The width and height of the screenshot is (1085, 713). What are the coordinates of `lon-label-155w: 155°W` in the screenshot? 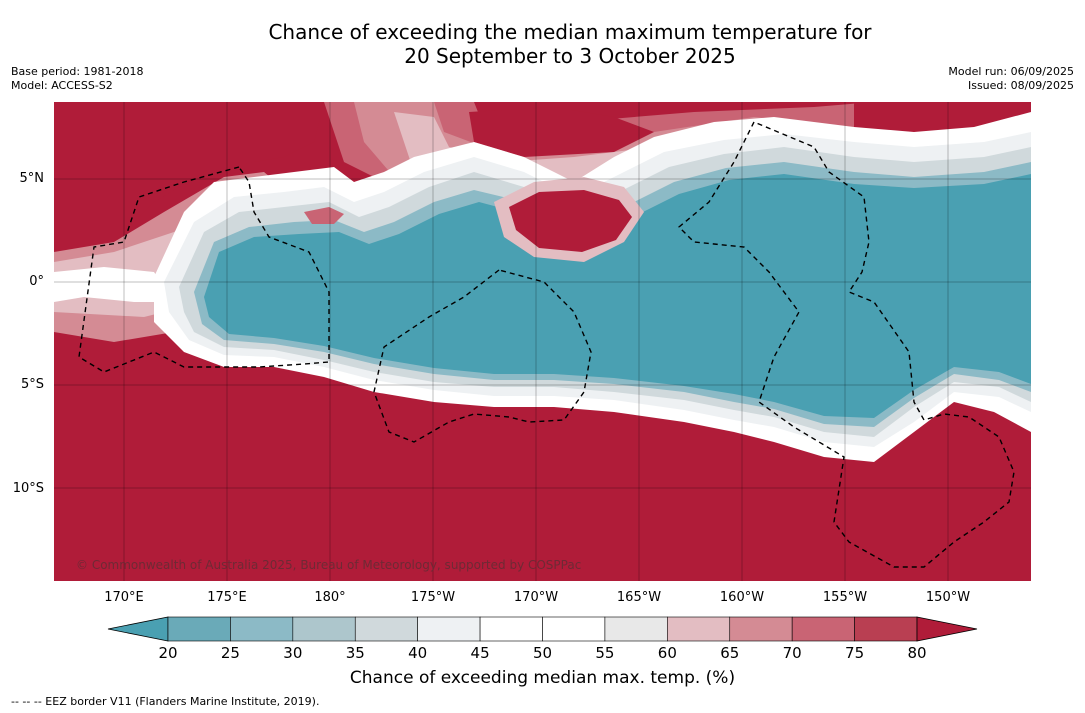 It's located at (845, 597).